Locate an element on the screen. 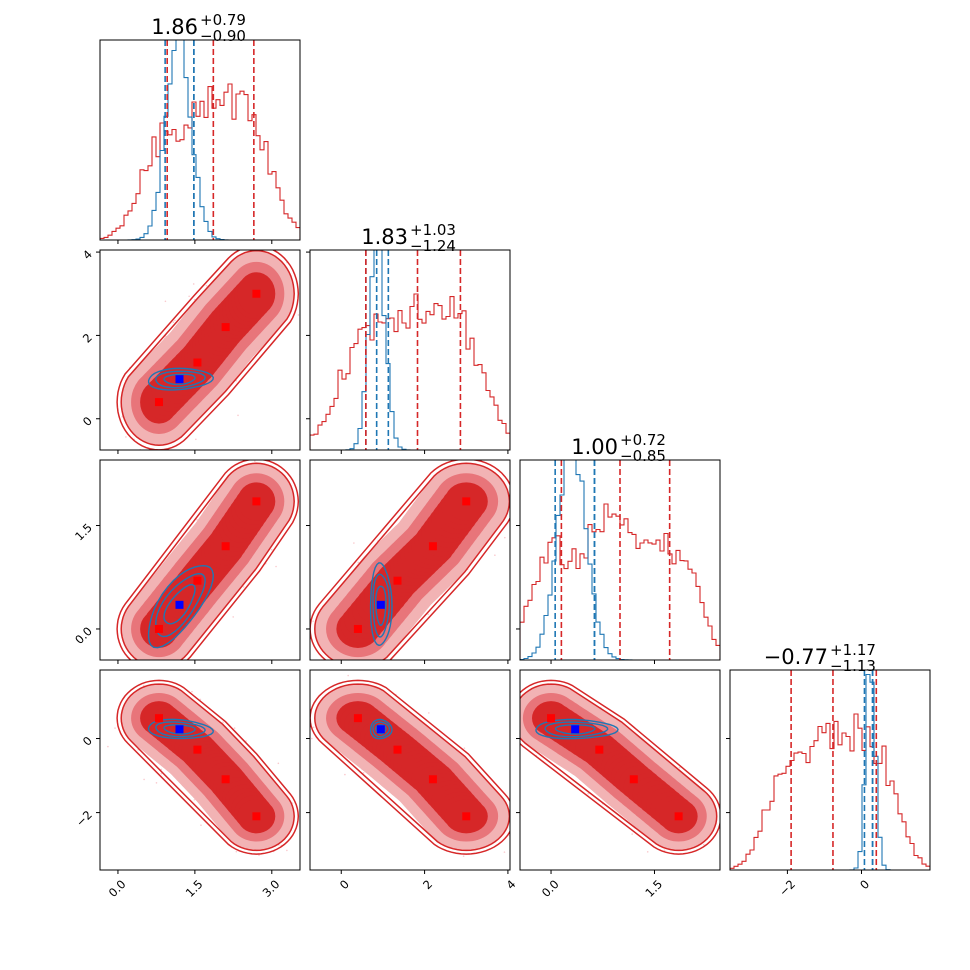 The width and height of the screenshot is (970, 970). diag-panel-1: 1.83 +1.03−1.24 is located at coordinates (410, 336).